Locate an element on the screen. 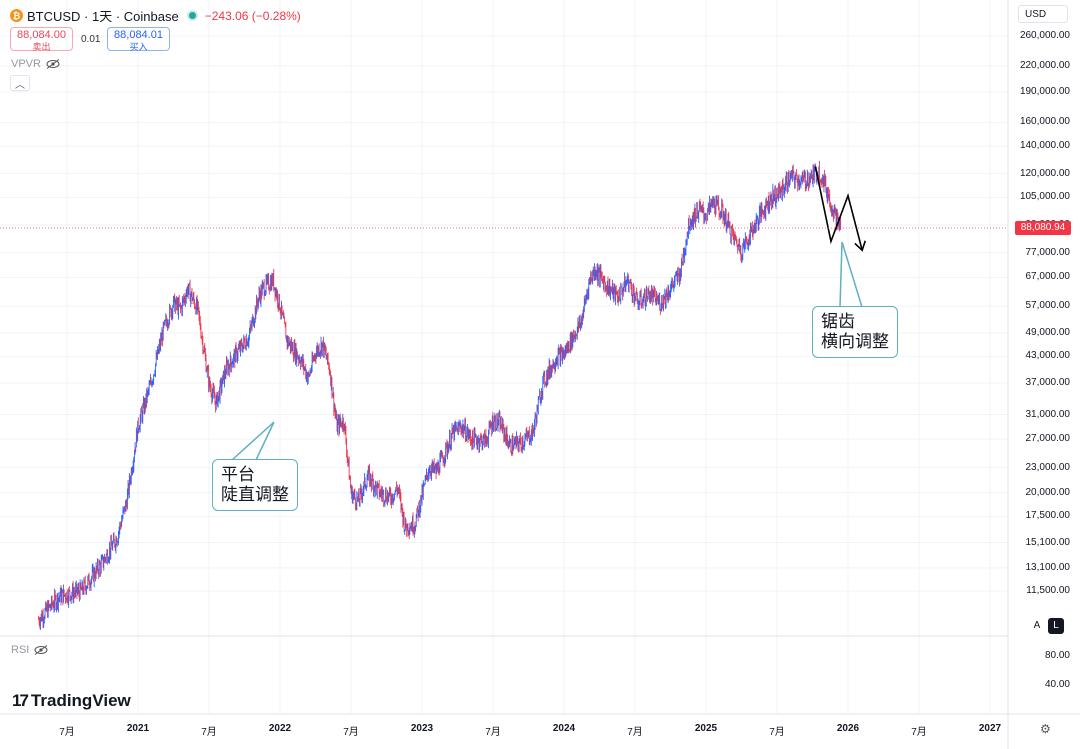 This screenshot has height=749, width=1080. annotation-right: 锯齿 横向调整 is located at coordinates (855, 332).